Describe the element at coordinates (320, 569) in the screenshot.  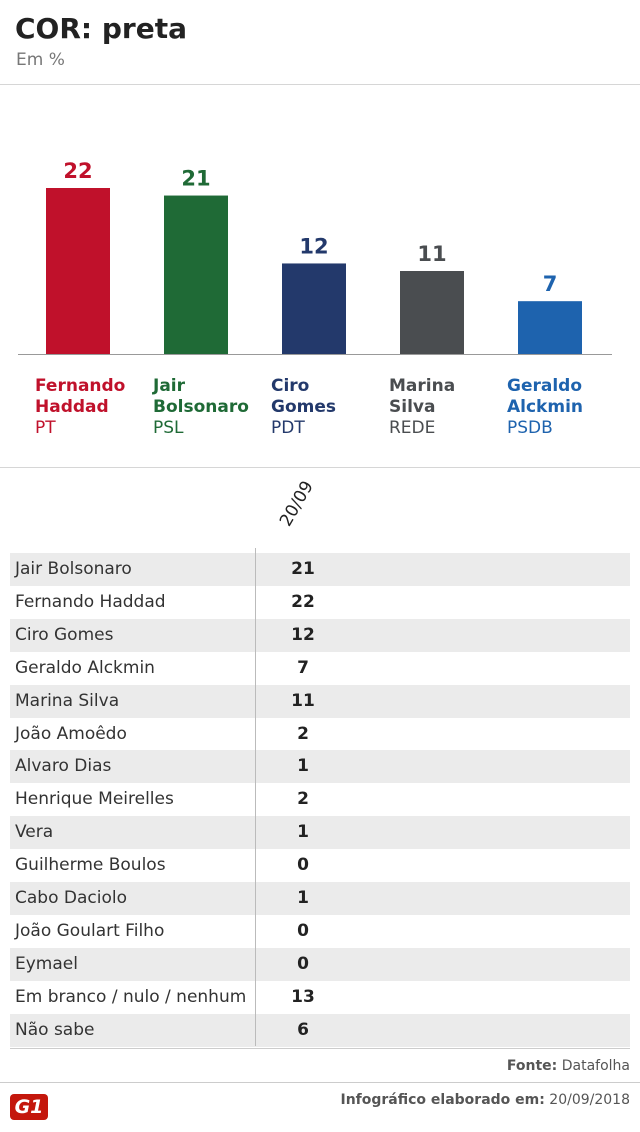
I see `table-row: Jair Bolsonaro 21` at that location.